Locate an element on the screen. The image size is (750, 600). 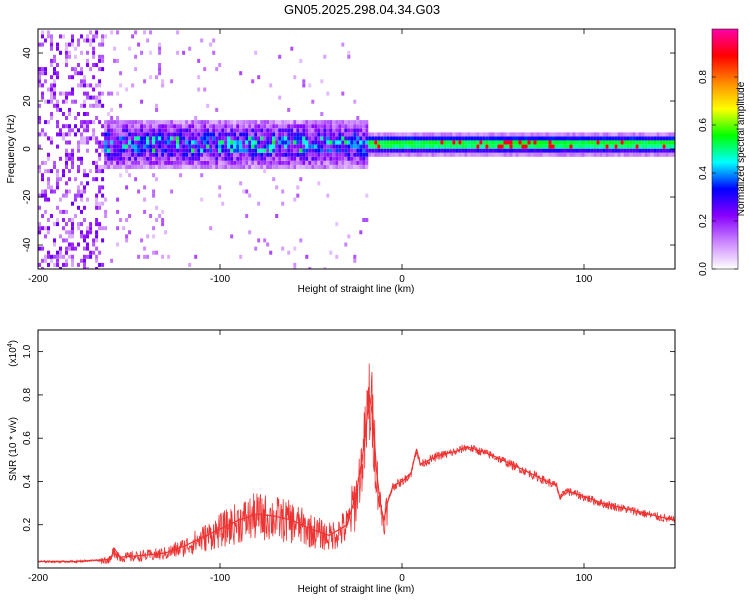
heatmap-y-tick-label: -20 is located at coordinates (27, 196).